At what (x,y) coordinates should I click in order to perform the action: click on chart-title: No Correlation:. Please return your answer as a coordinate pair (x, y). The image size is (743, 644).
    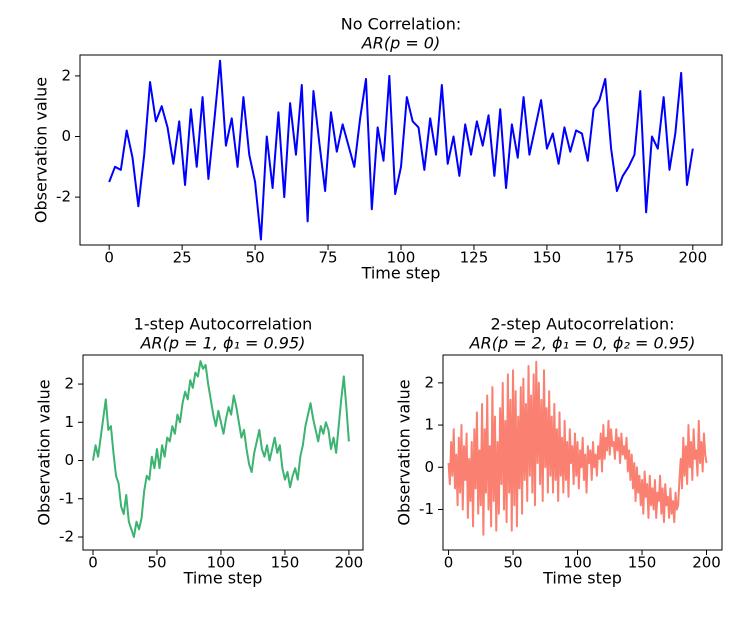
    Looking at the image, I should click on (401, 24).